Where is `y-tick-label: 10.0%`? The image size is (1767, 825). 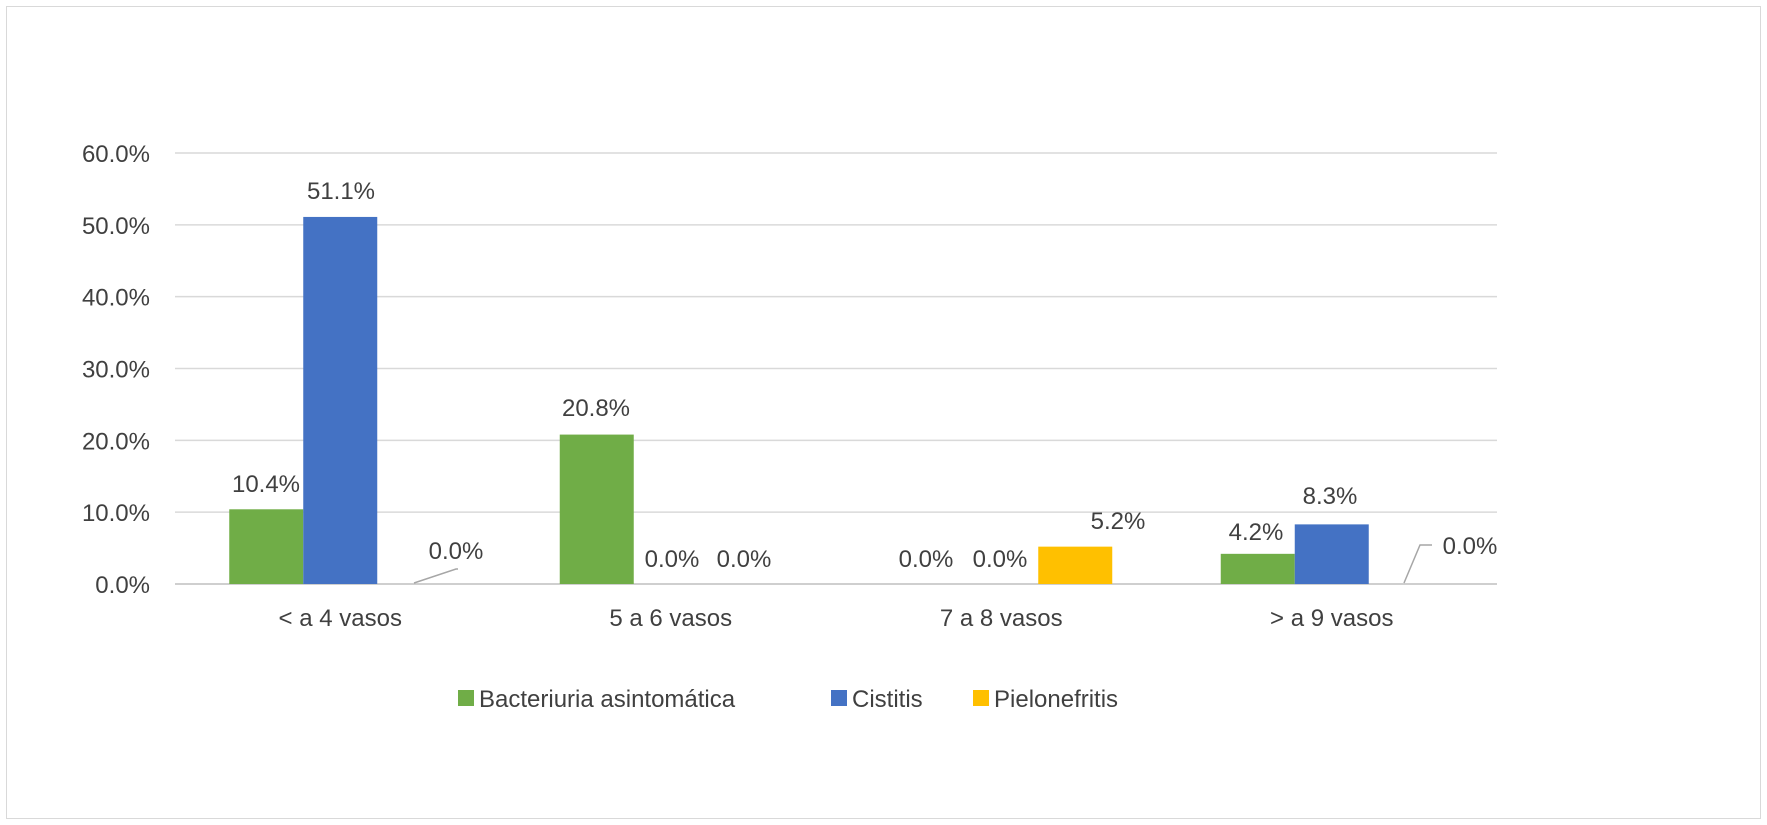
y-tick-label: 10.0% is located at coordinates (116, 513).